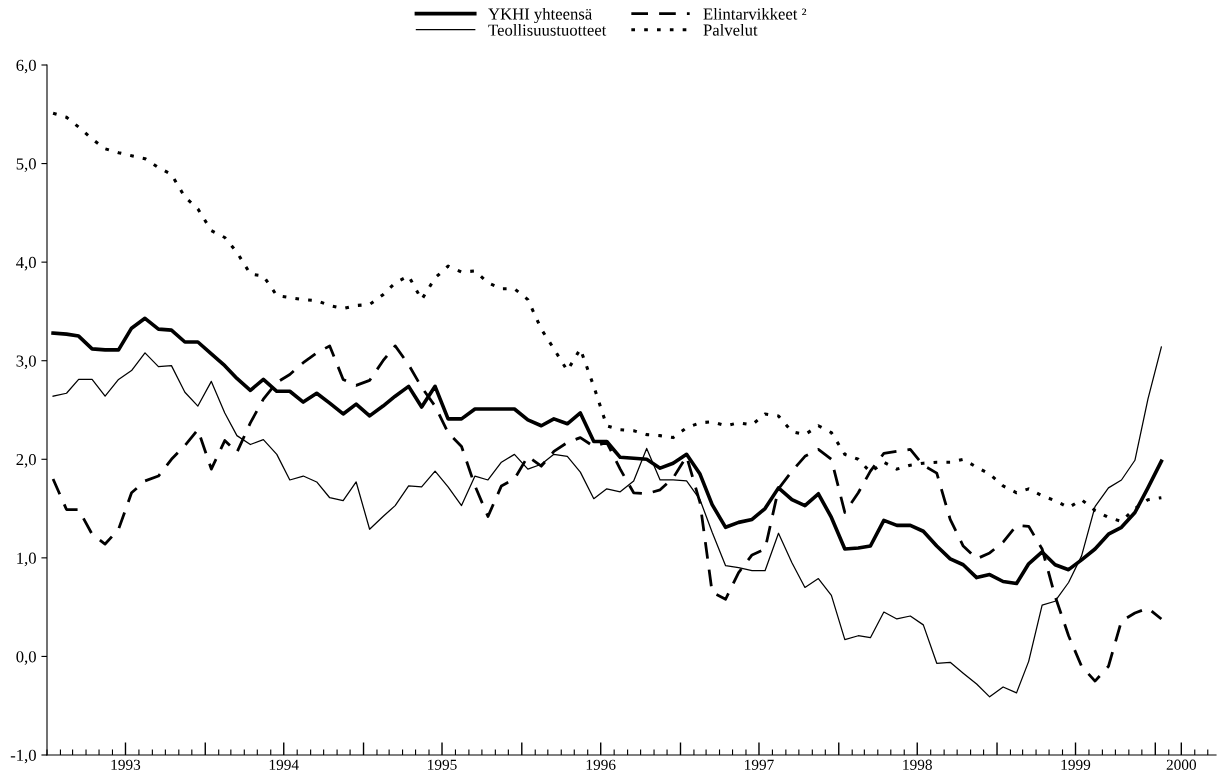 This screenshot has width=1223, height=773. I want to click on y-tick-label: 5,0, so click(26, 165).